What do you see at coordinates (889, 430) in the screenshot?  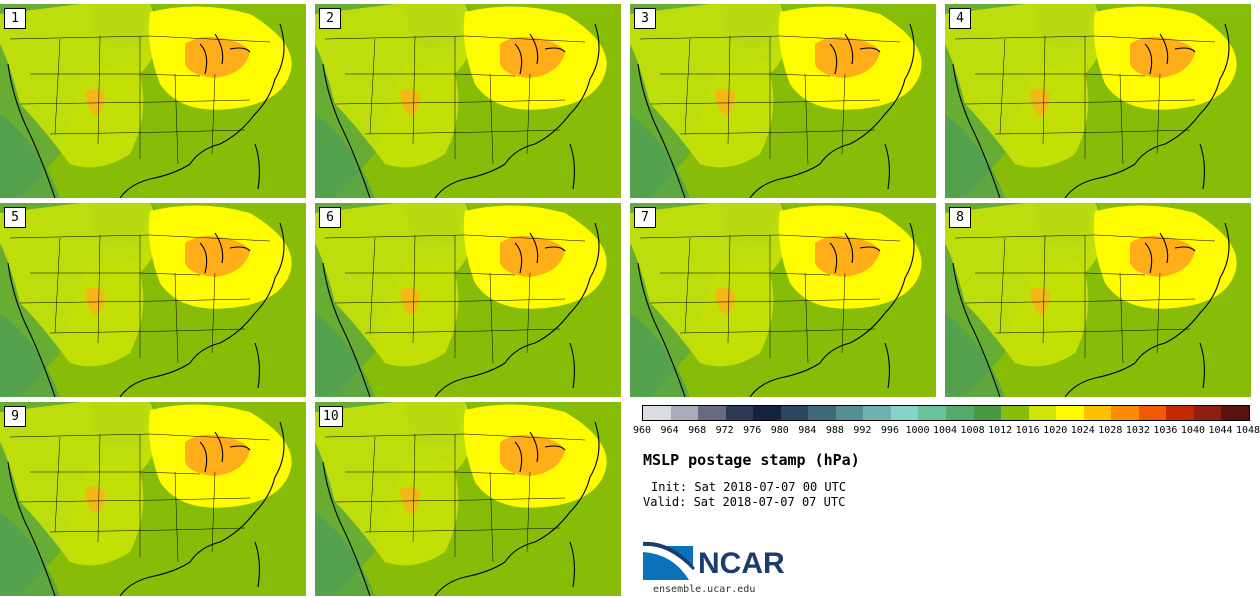 I see `colorbar-tick: 996` at bounding box center [889, 430].